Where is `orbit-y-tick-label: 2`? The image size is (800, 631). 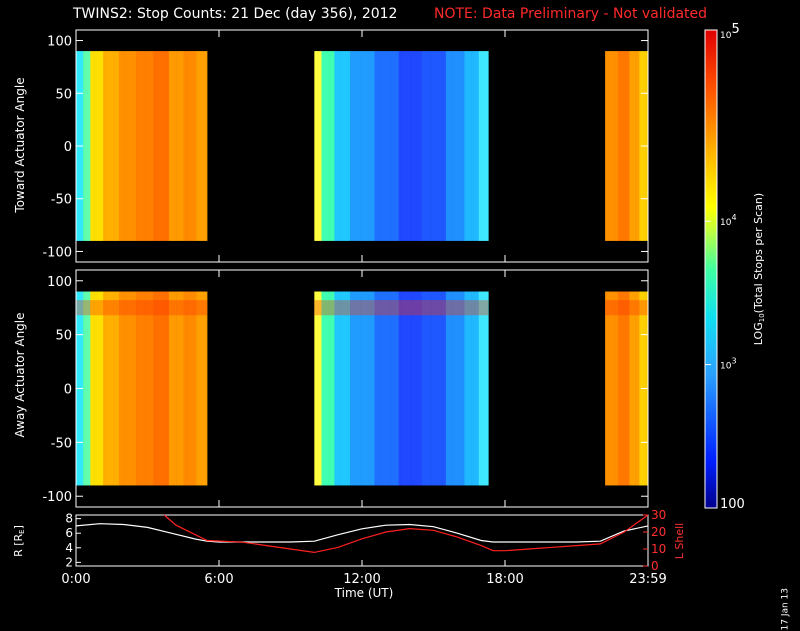
orbit-y-tick-label: 2 is located at coordinates (69, 562).